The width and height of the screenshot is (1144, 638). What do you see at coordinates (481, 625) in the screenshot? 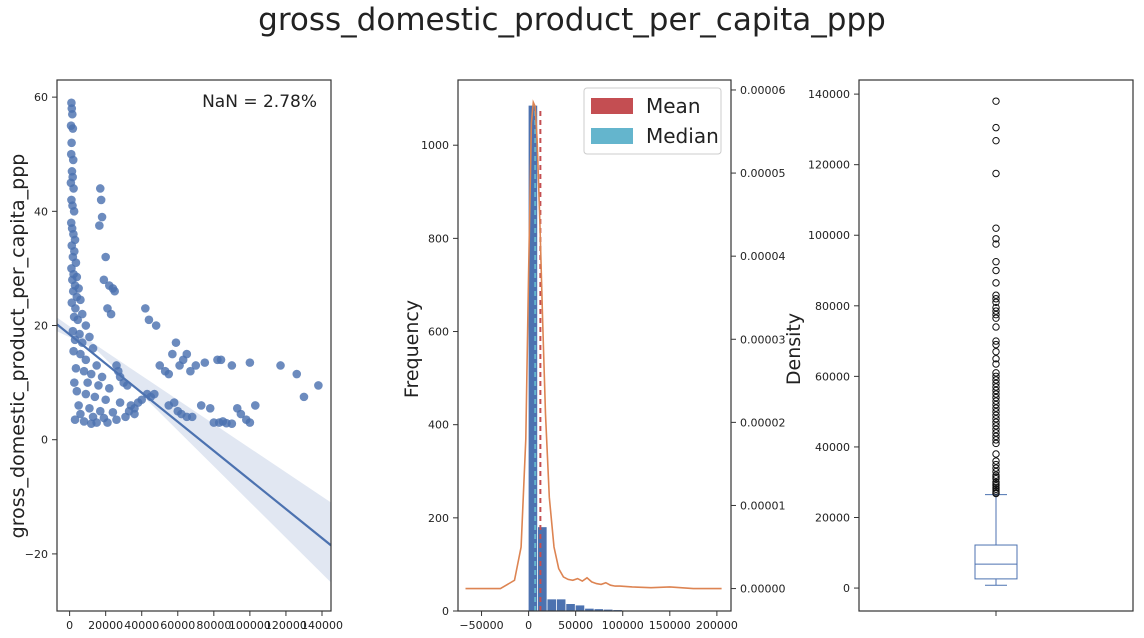
I see `x-tick-label: −50000` at bounding box center [481, 625].